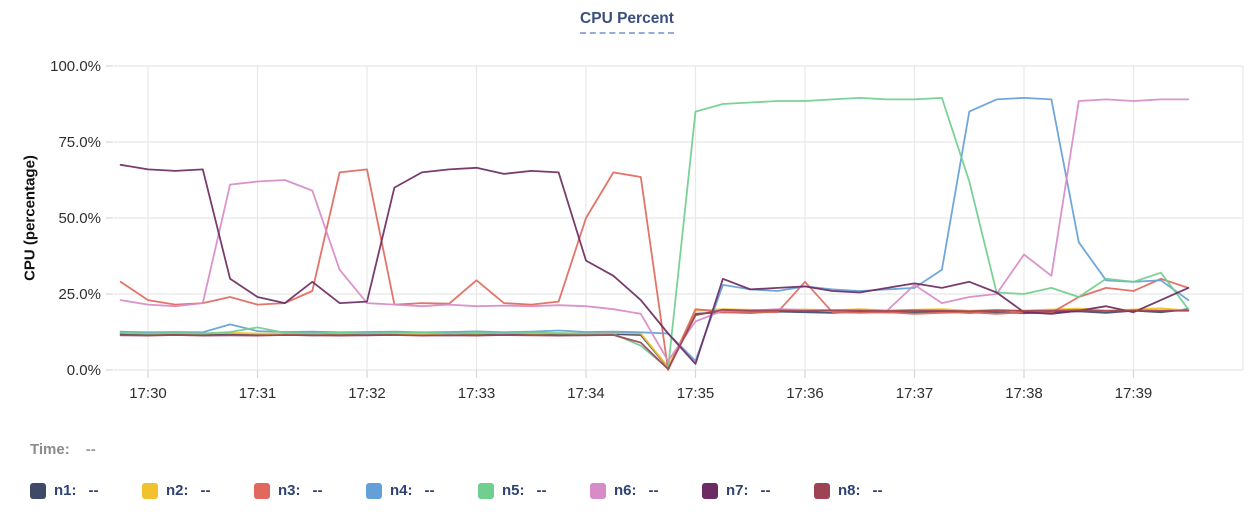 The height and width of the screenshot is (530, 1254). Describe the element at coordinates (86, 490) in the screenshot. I see `legend-item-n1: n1: --` at that location.